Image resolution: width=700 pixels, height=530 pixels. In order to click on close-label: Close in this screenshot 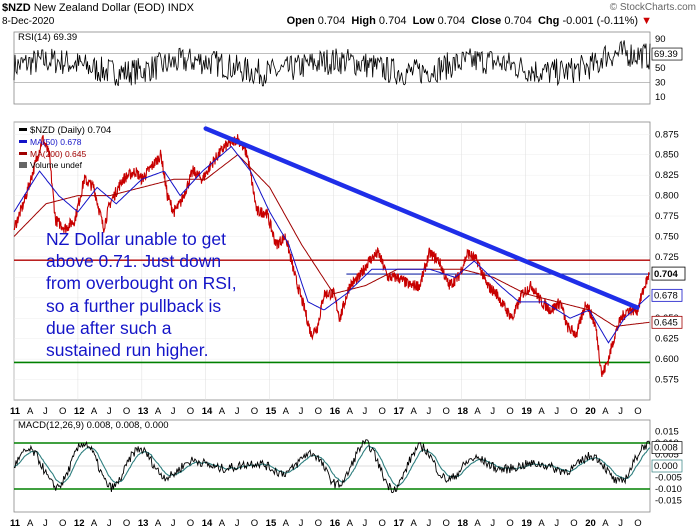, I will do `click(486, 21)`.